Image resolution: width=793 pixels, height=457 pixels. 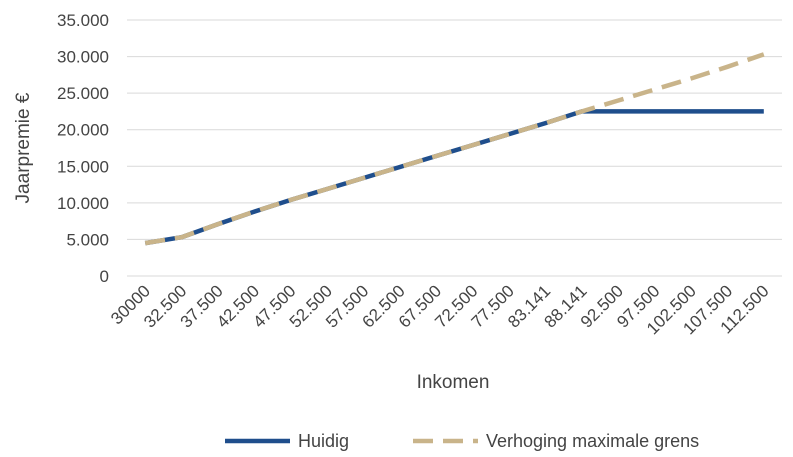 What do you see at coordinates (83, 130) in the screenshot?
I see `y-tick-label: 20.000` at bounding box center [83, 130].